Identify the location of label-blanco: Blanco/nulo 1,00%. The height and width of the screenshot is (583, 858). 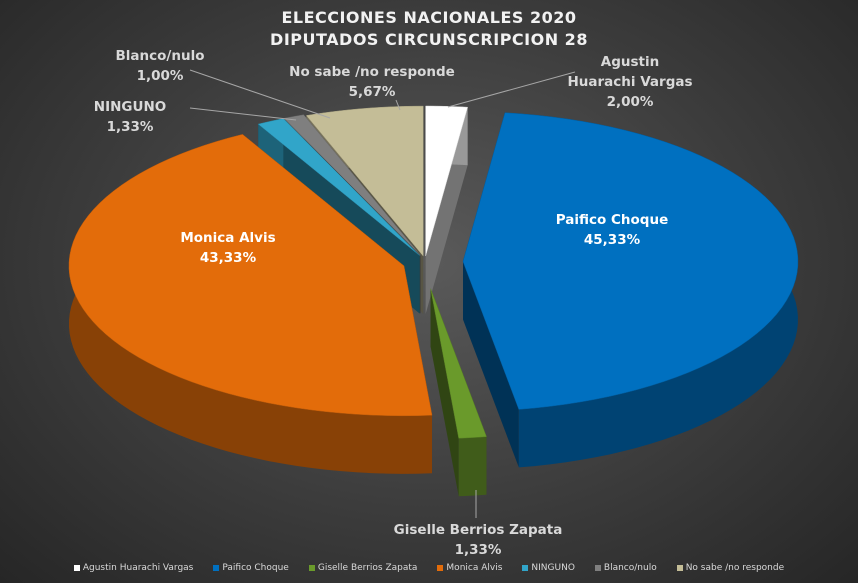
(160, 66).